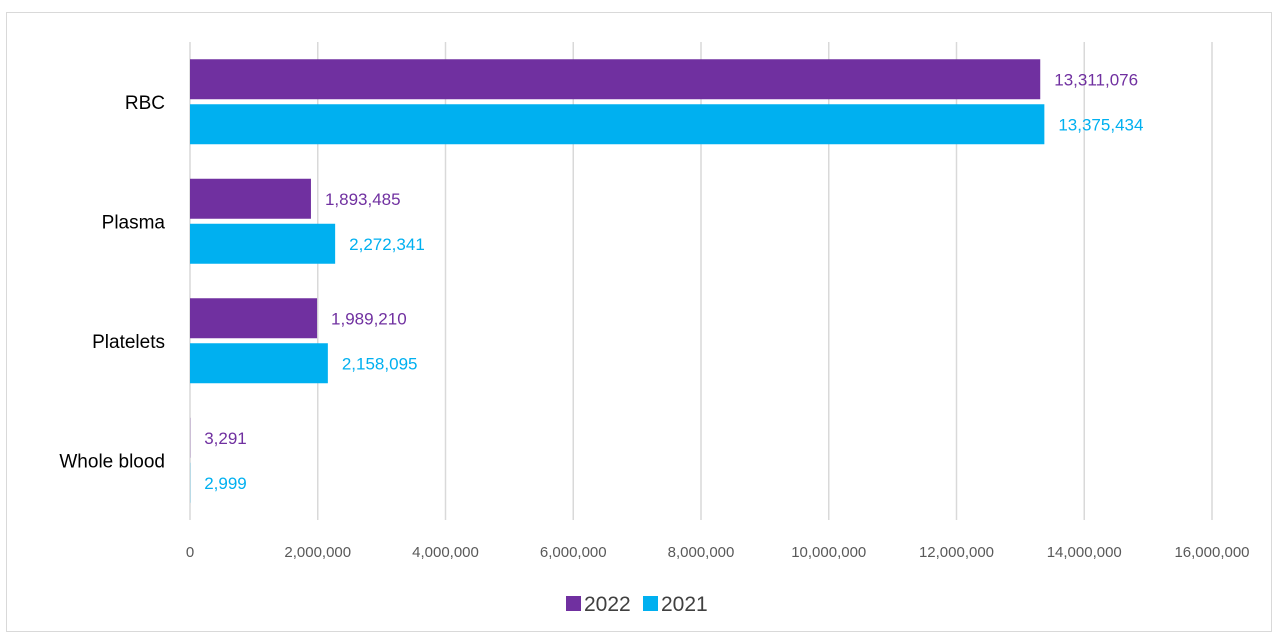 This screenshot has width=1279, height=637. What do you see at coordinates (445, 552) in the screenshot?
I see `x-tick-label: 4,000,000` at bounding box center [445, 552].